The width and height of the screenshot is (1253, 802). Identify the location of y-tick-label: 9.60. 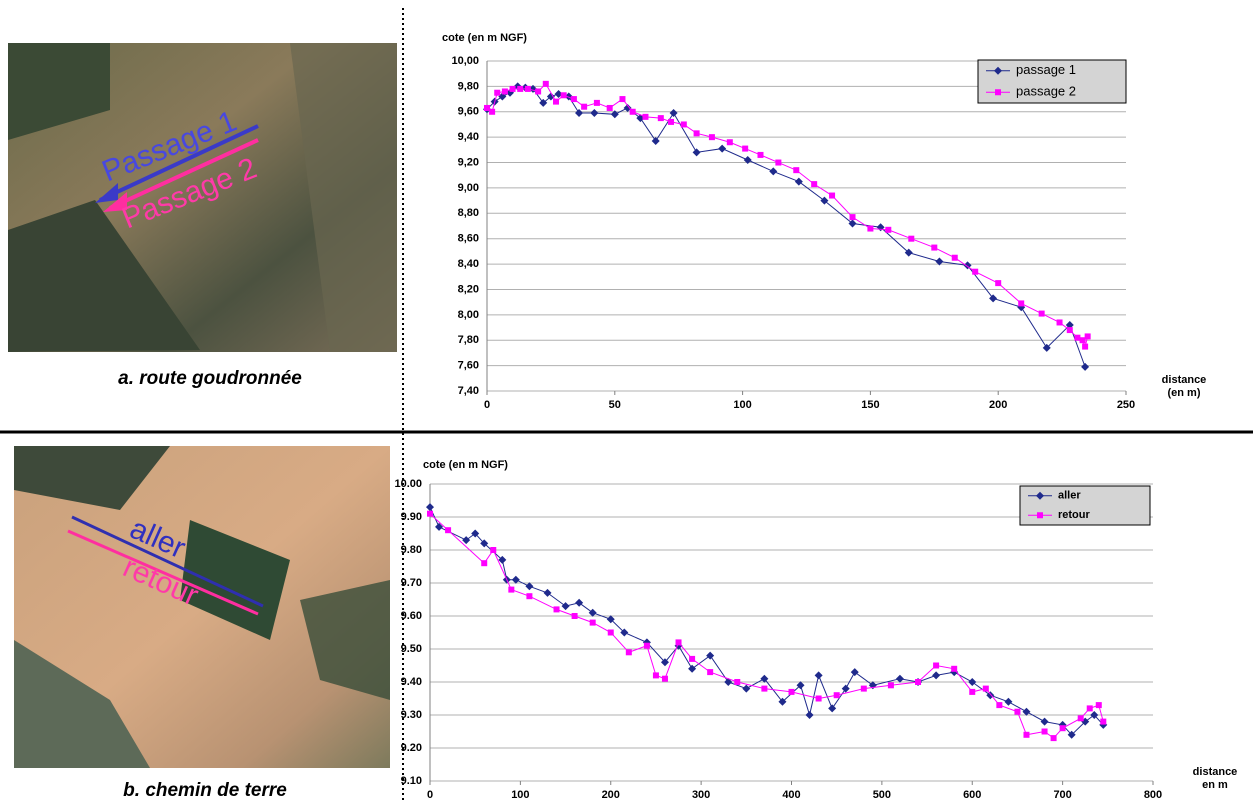
(411, 616).